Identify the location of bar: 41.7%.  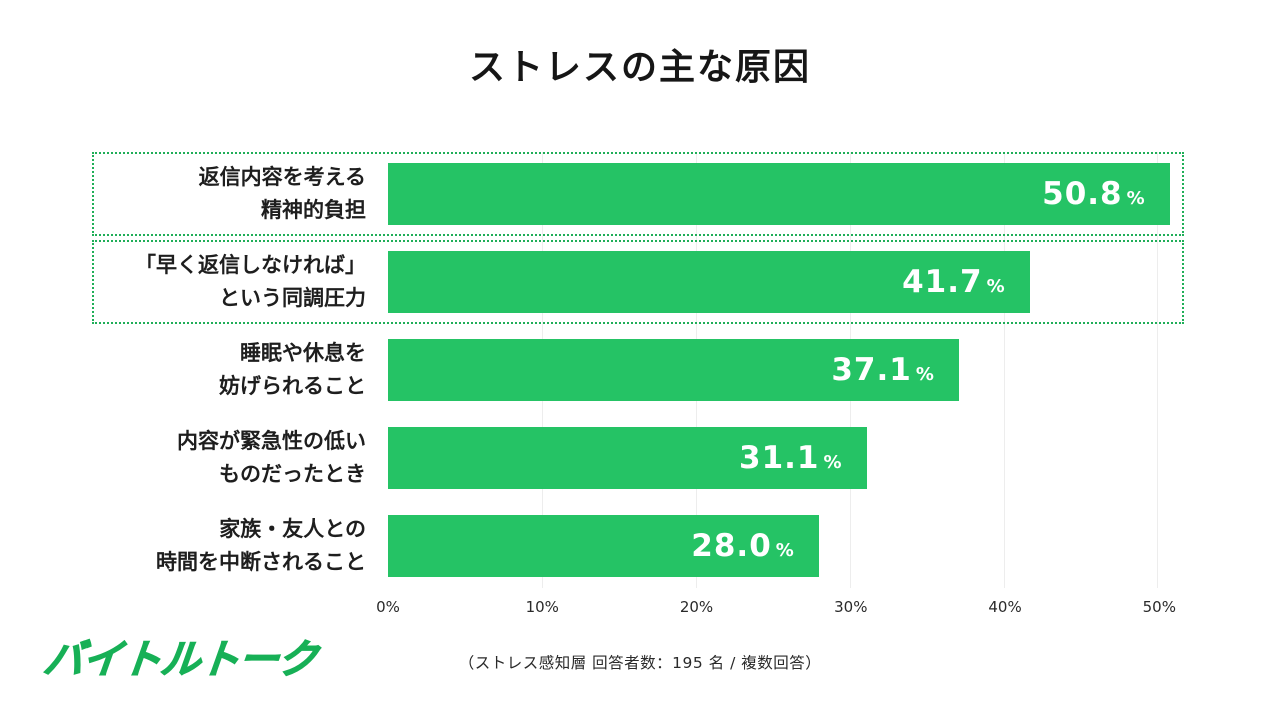
(709, 282).